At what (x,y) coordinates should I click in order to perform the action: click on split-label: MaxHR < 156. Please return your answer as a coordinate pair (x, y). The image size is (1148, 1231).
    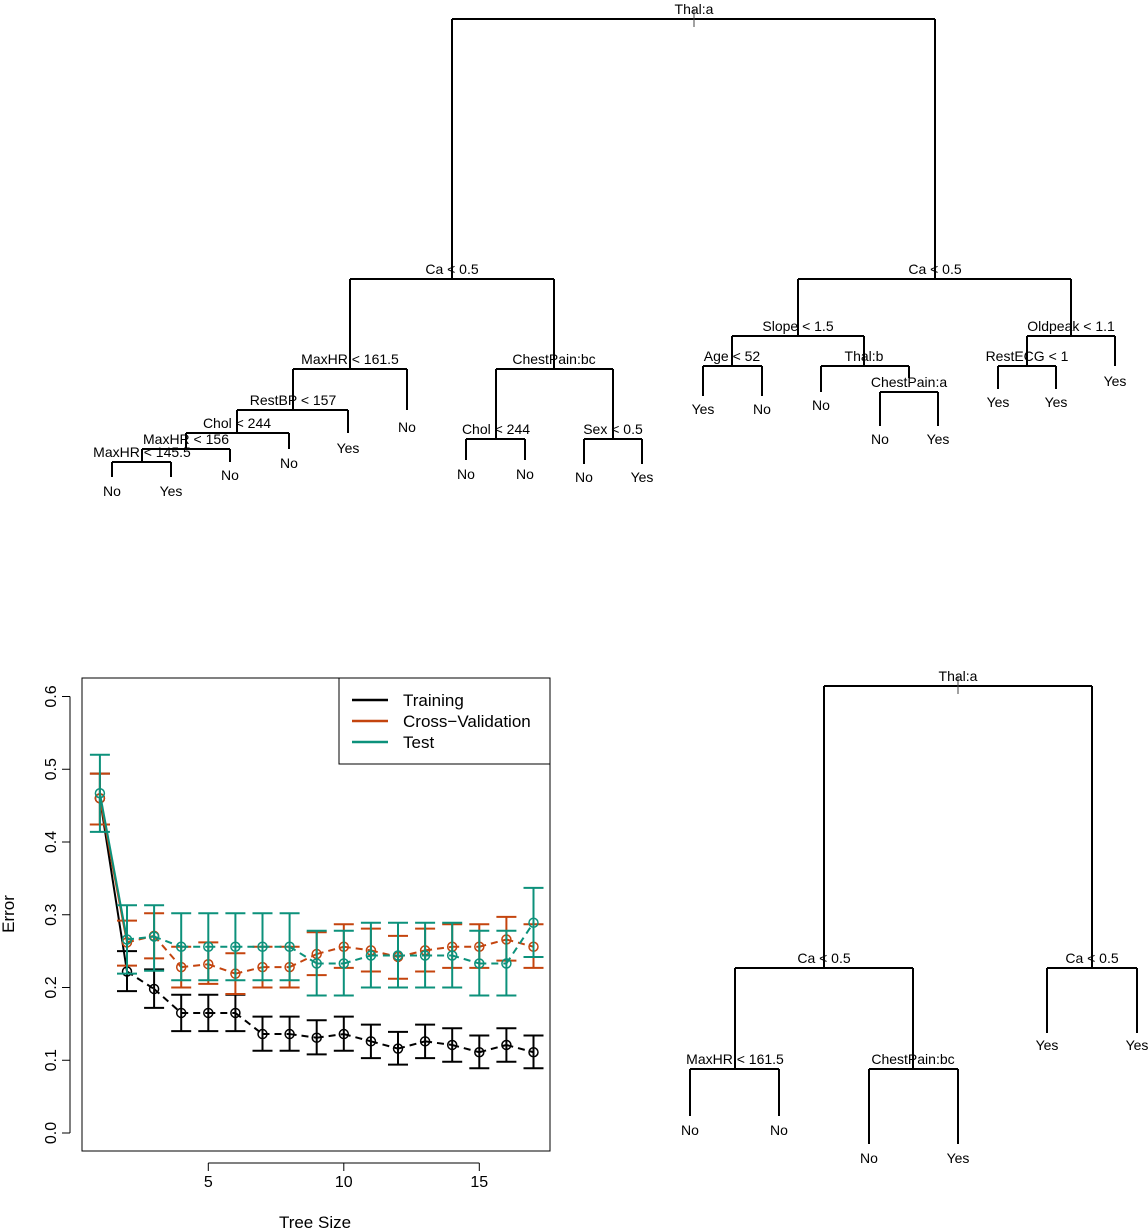
    Looking at the image, I should click on (186, 439).